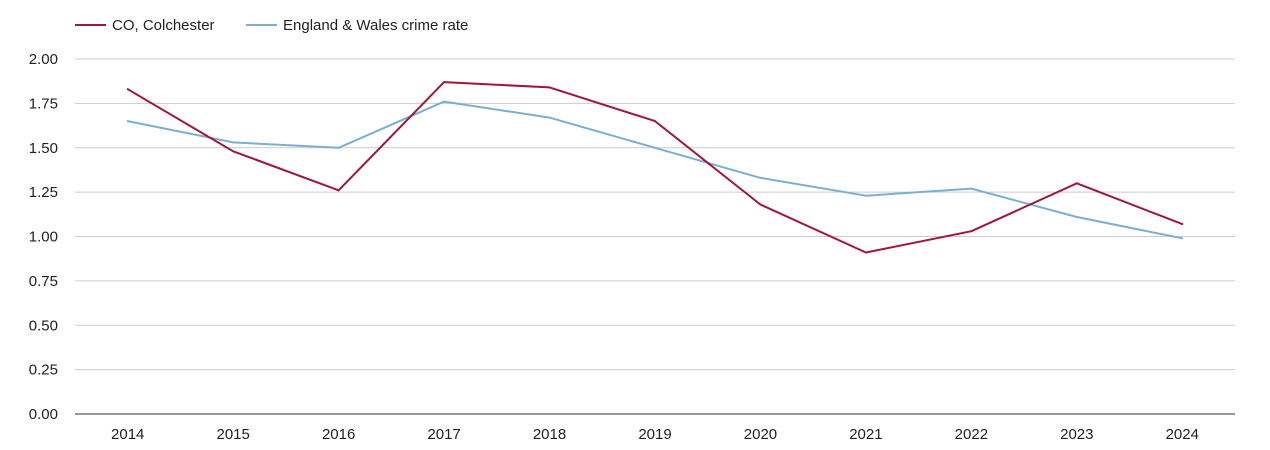 The image size is (1270, 450). Describe the element at coordinates (43, 325) in the screenshot. I see `y-tick-label: 0.50` at that location.